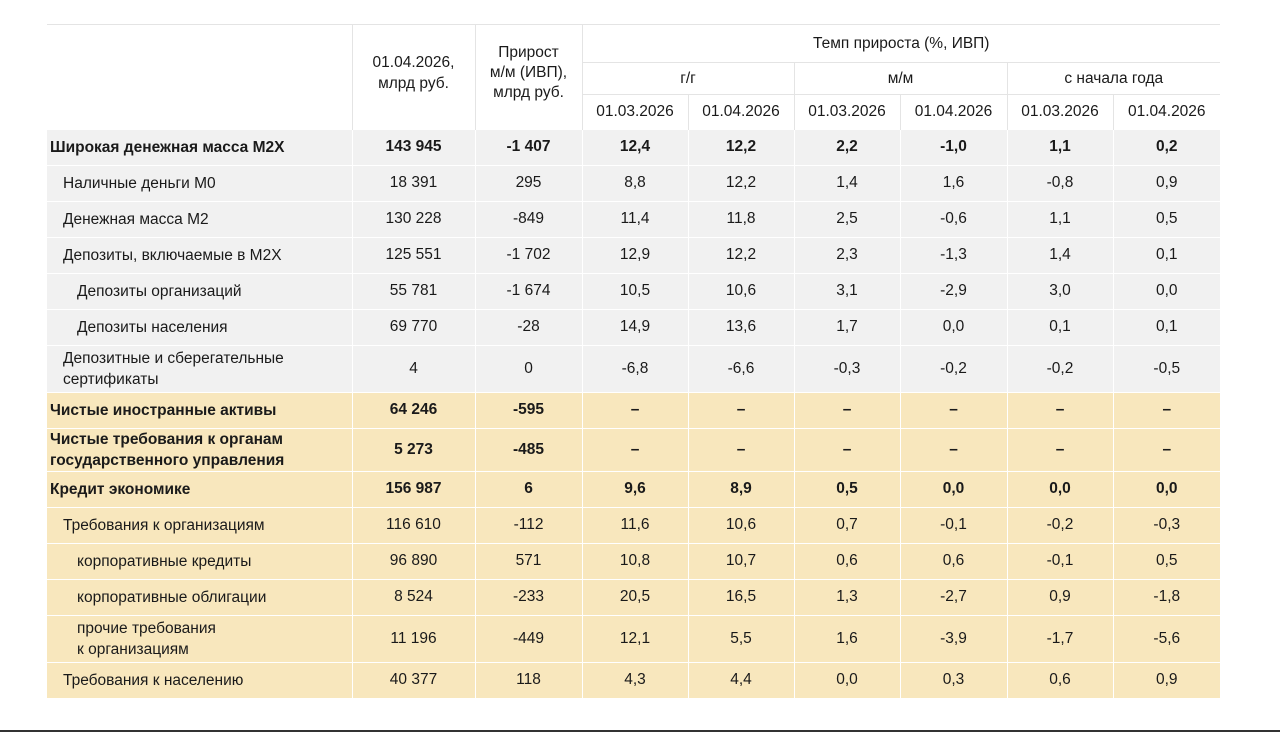 The image size is (1280, 732). Describe the element at coordinates (172, 597) in the screenshot. I see `row-label: корпоративные облигации` at that location.